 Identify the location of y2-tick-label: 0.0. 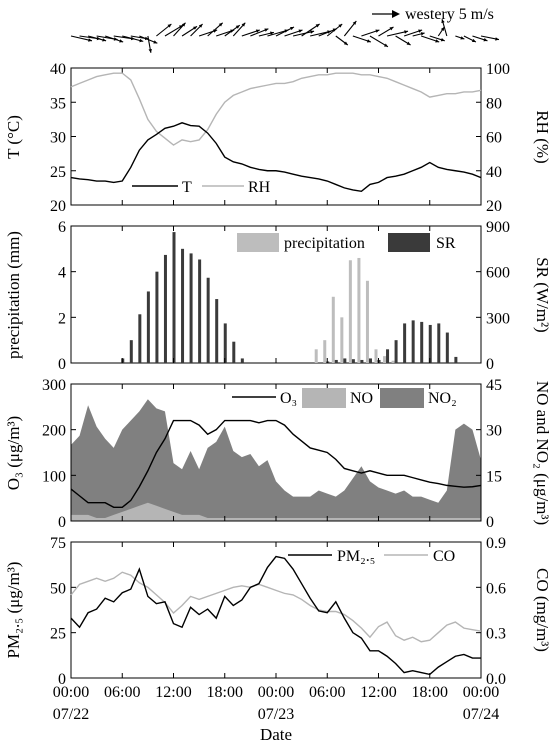
(496, 679).